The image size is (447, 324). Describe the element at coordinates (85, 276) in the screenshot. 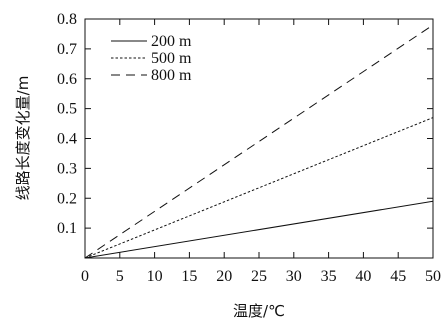

I see `x-tick-label: 0` at that location.